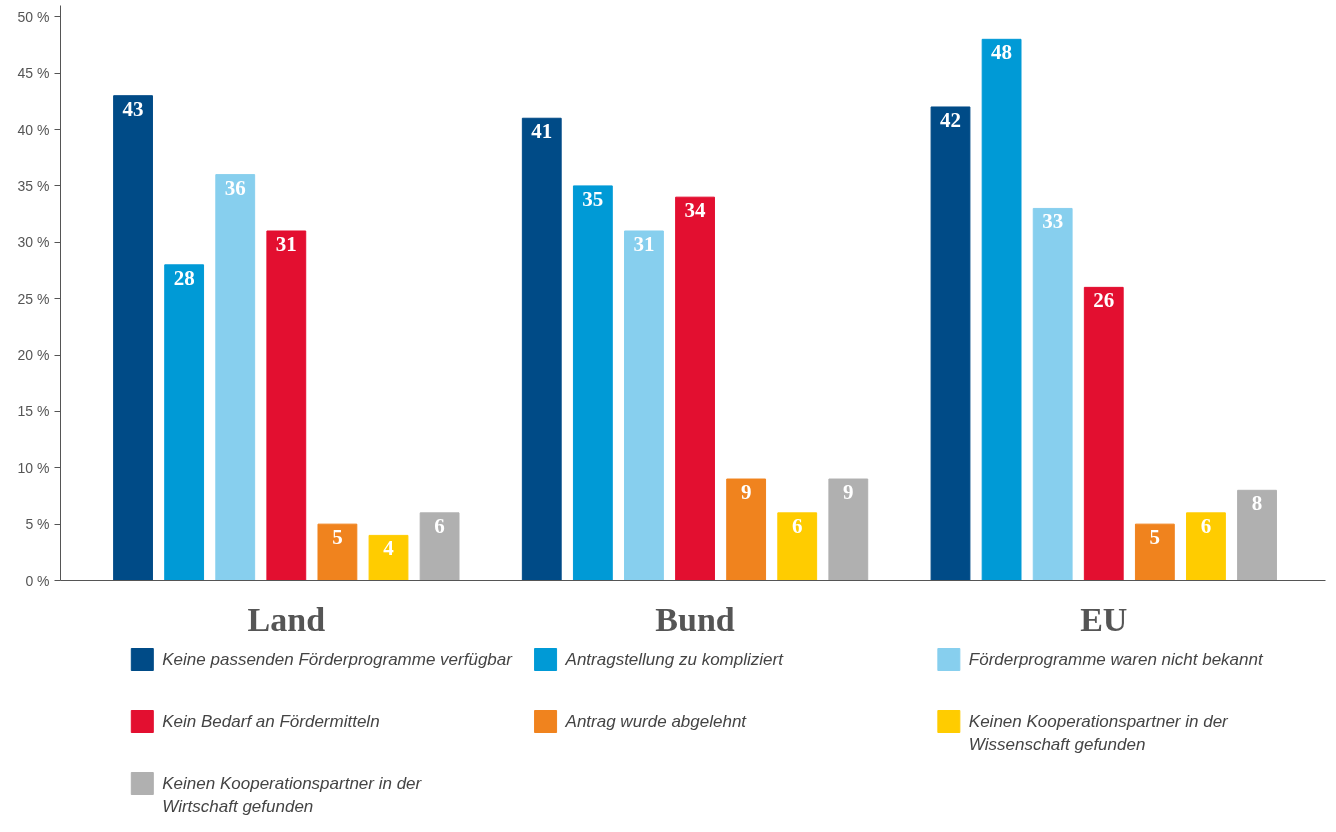  Describe the element at coordinates (33, 73) in the screenshot. I see `y-tick-label: 45 %` at that location.